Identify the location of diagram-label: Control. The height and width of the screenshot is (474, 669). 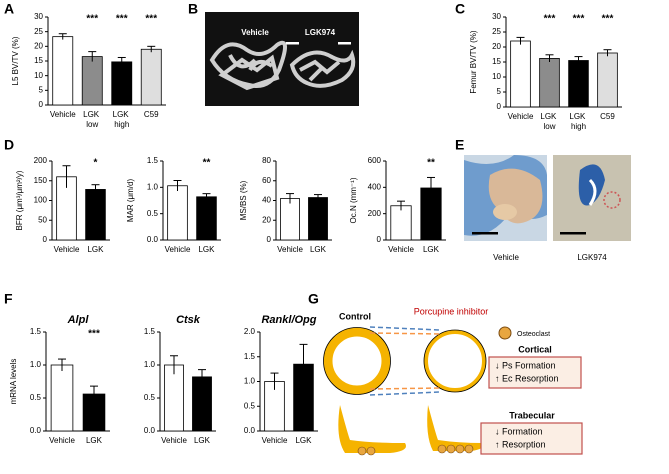
(355, 316).